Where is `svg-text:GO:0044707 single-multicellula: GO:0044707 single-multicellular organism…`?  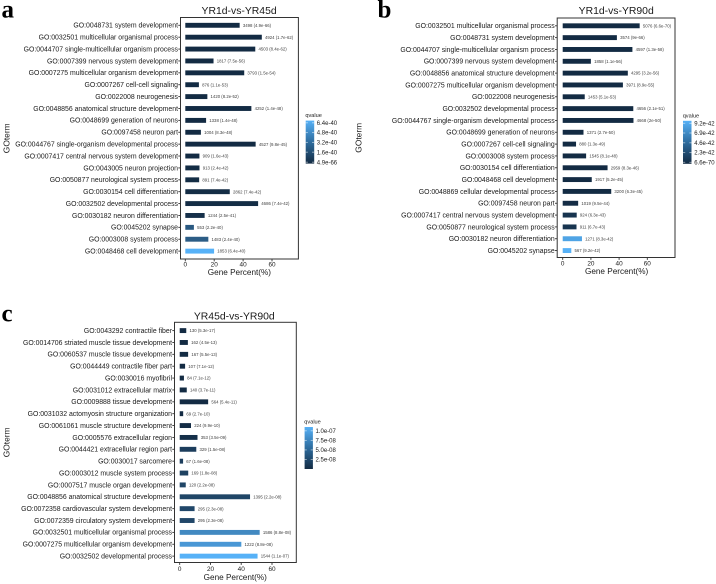
svg-text:GO:0044707 single-multicellula: GO:0044707 single-multicellular organism… is located at coordinates (477, 50).